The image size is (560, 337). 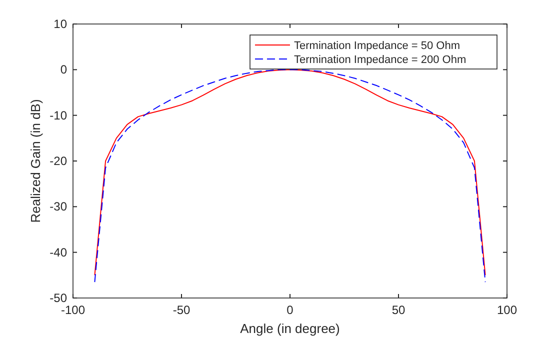 I want to click on x-tick-label: 100, so click(x=507, y=310).